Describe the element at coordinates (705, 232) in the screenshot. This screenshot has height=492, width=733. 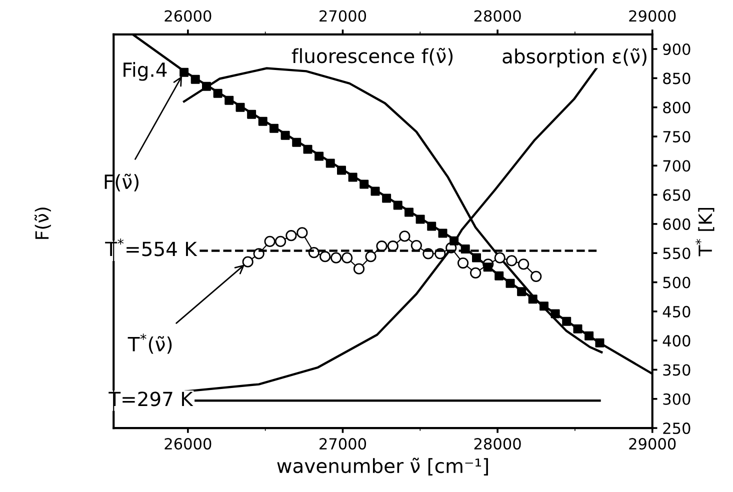
I see `y-axis-title: T$^{*}$ [K]` at that location.